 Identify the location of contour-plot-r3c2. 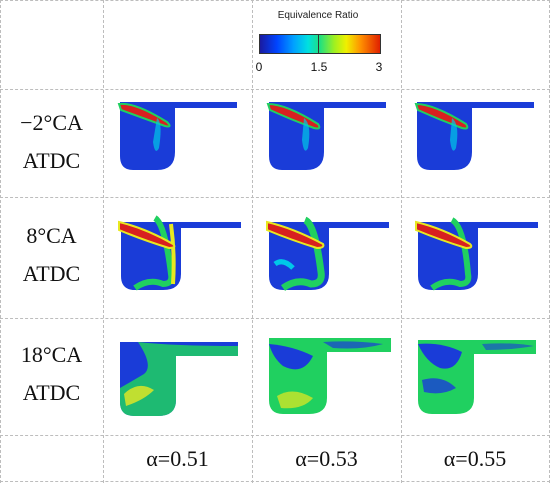
(327, 376).